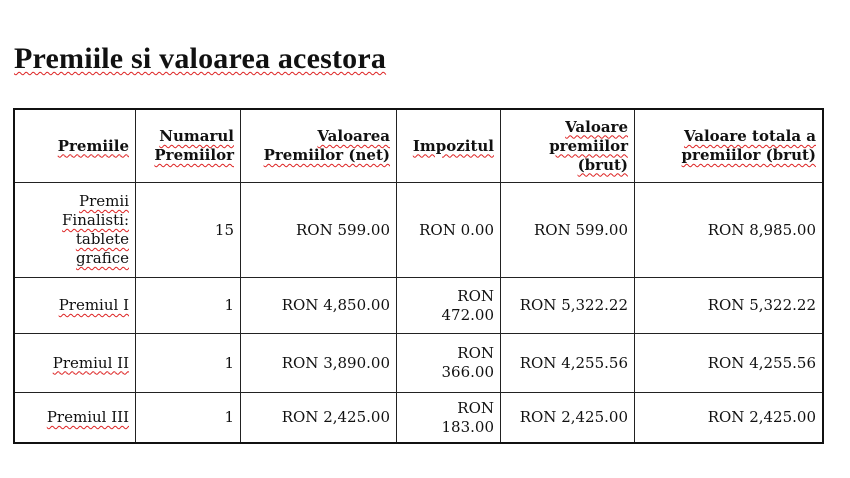 This screenshot has height=478, width=850. Describe the element at coordinates (318, 418) in the screenshot. I see `cell-net: RON 2,425.00` at that location.